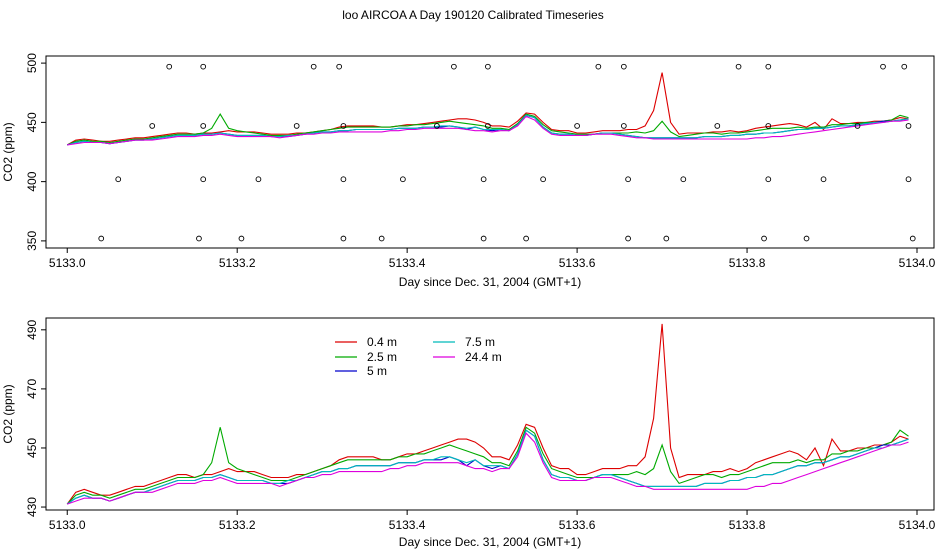  I want to click on legend-label: 5 m, so click(377, 371).